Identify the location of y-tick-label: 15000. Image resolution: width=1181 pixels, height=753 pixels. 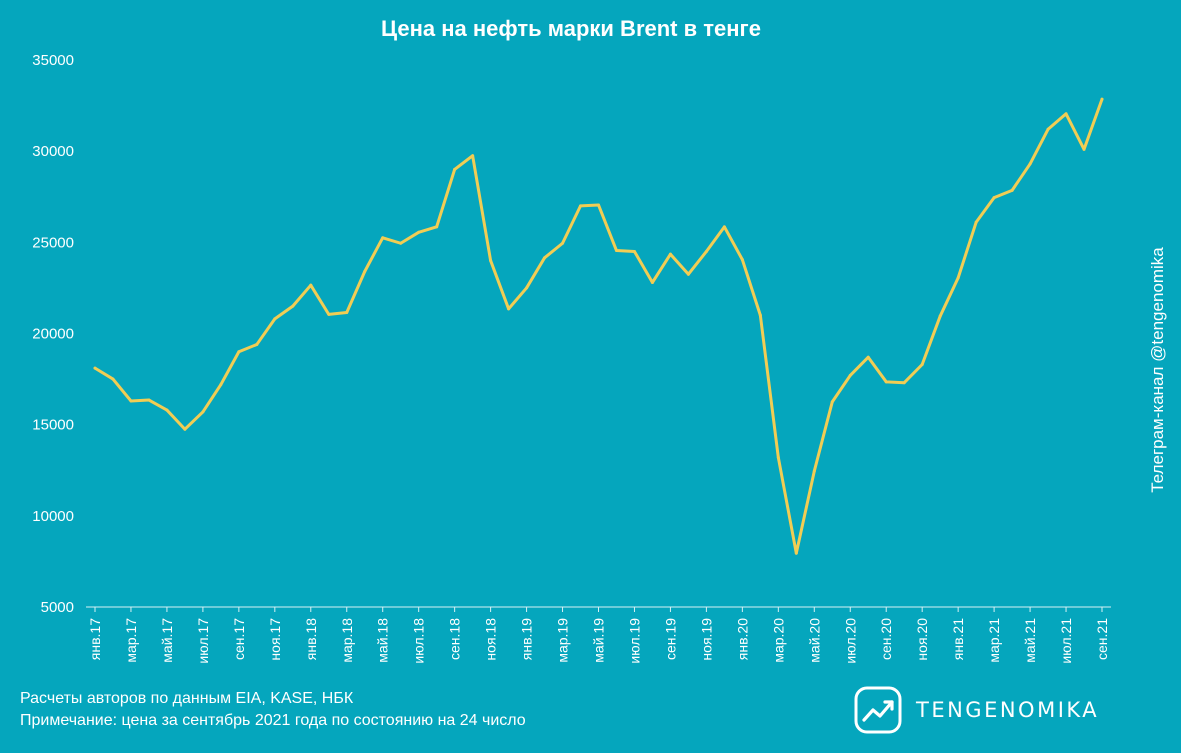
(53, 425).